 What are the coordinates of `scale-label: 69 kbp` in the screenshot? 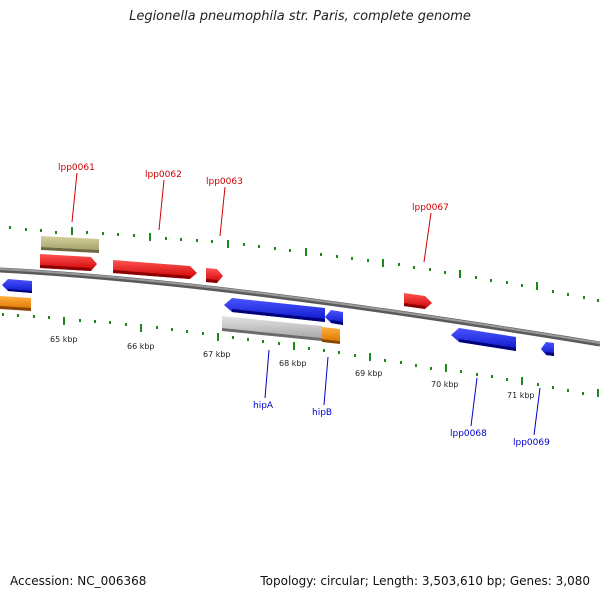 It's located at (369, 373).